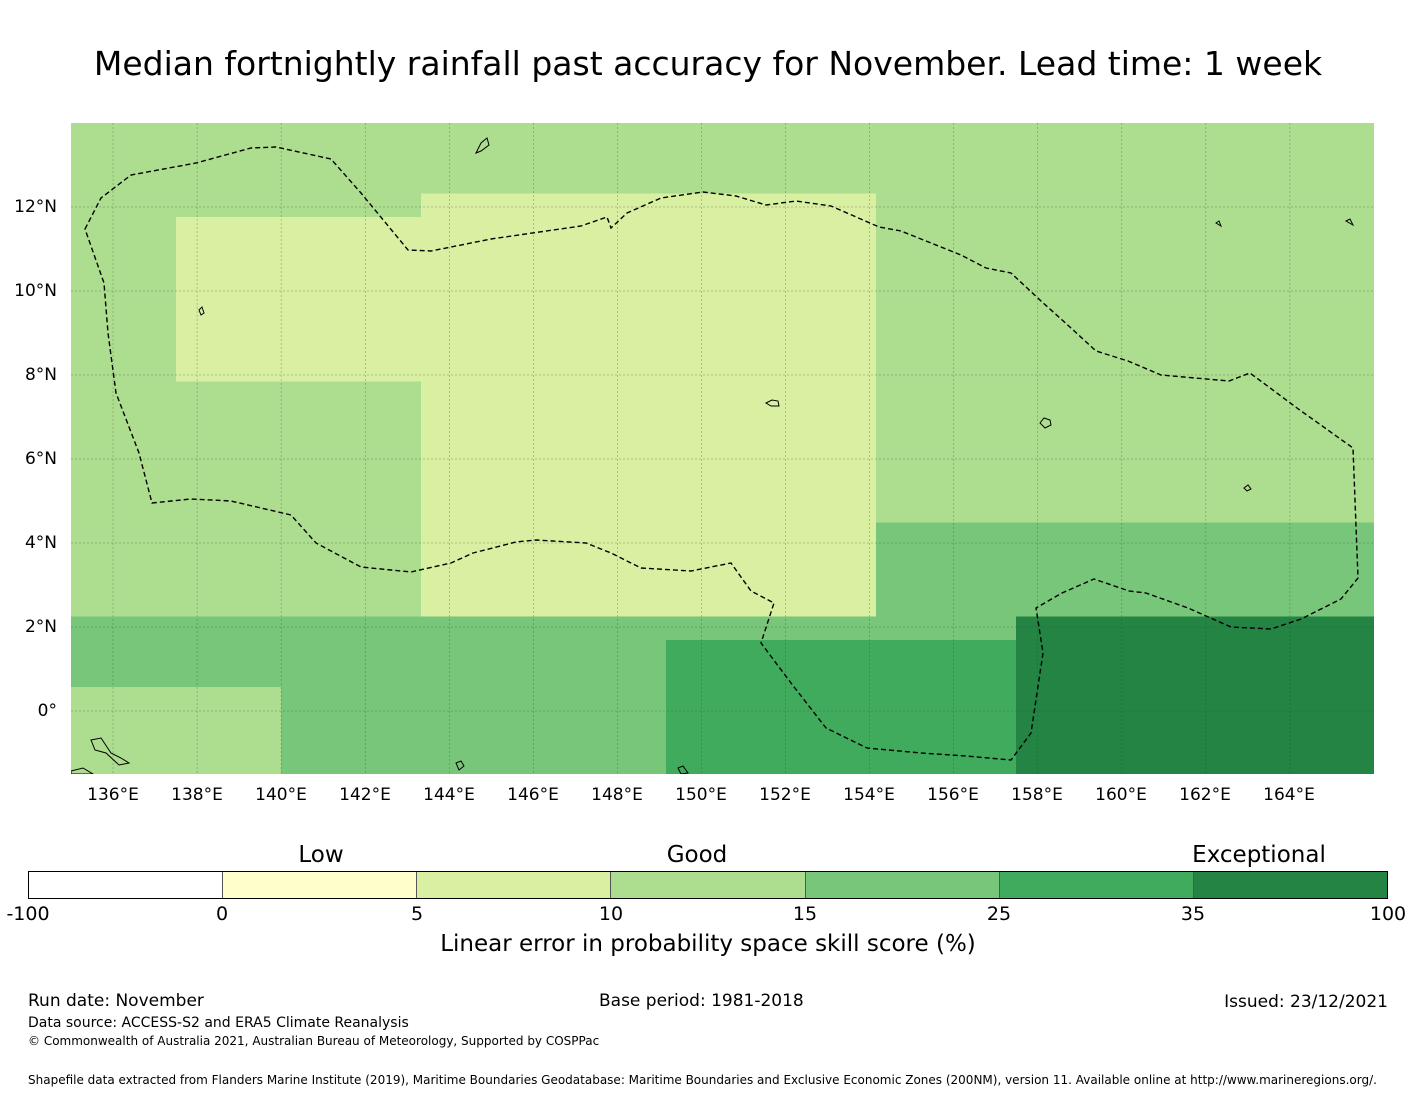 The width and height of the screenshot is (1416, 1095). What do you see at coordinates (126, 885) in the screenshot?
I see `colorbar-segment` at bounding box center [126, 885].